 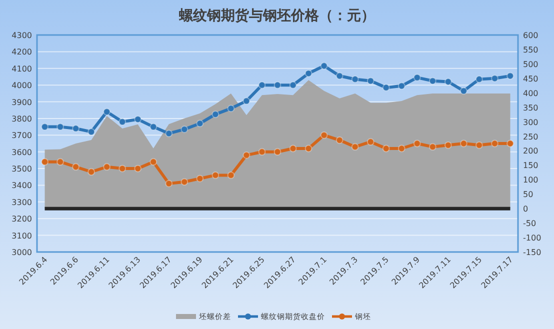 I want to click on y-tick-label: 3500, so click(x=22, y=169).